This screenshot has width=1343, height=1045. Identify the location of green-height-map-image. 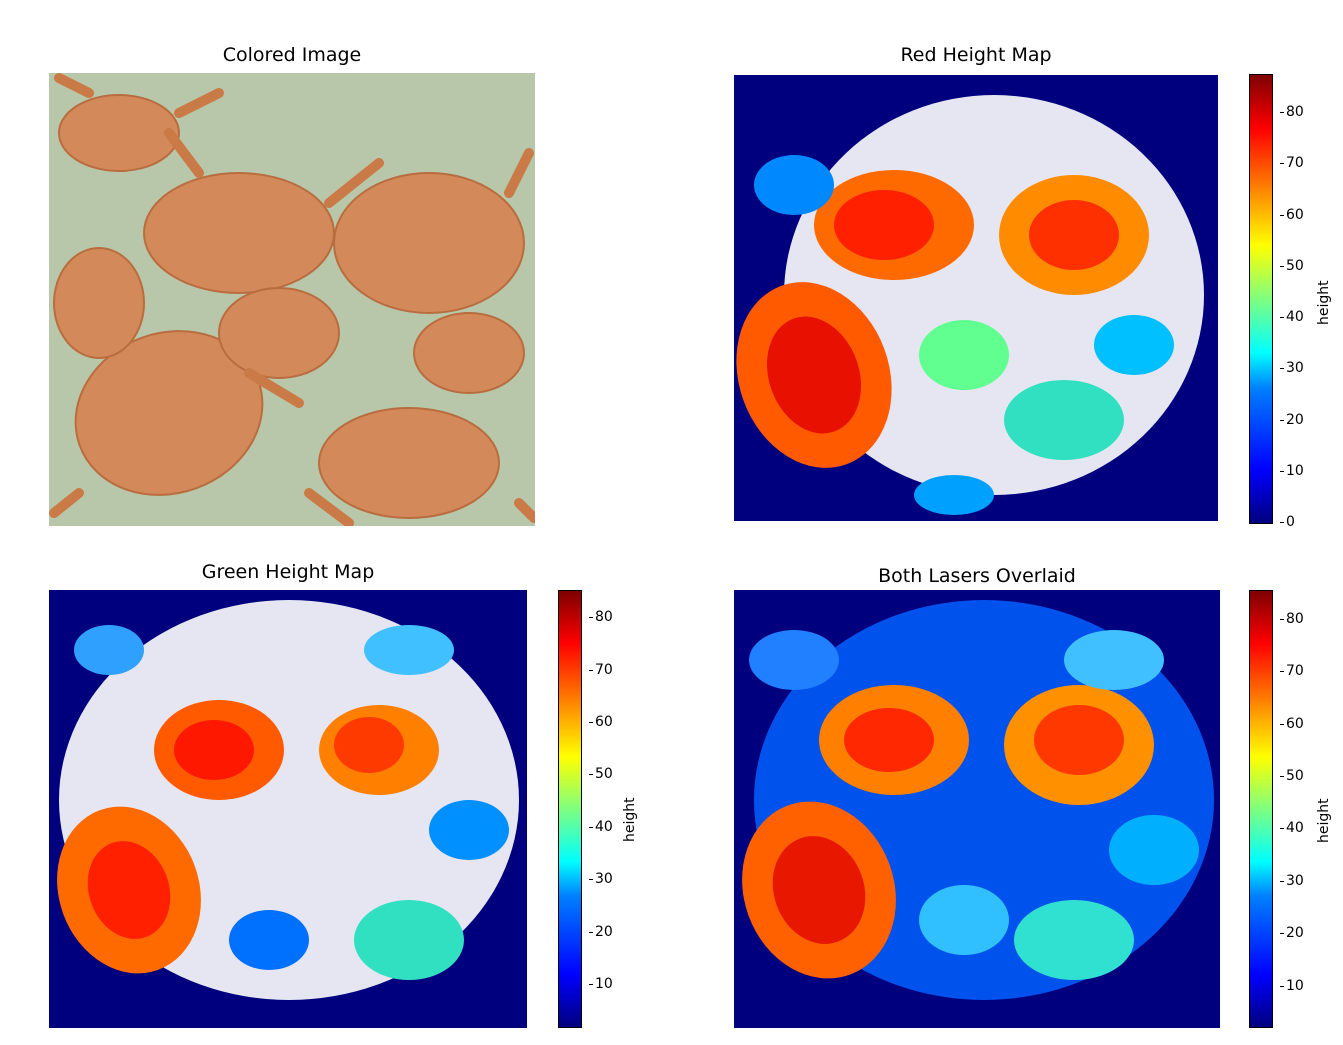
(288, 809).